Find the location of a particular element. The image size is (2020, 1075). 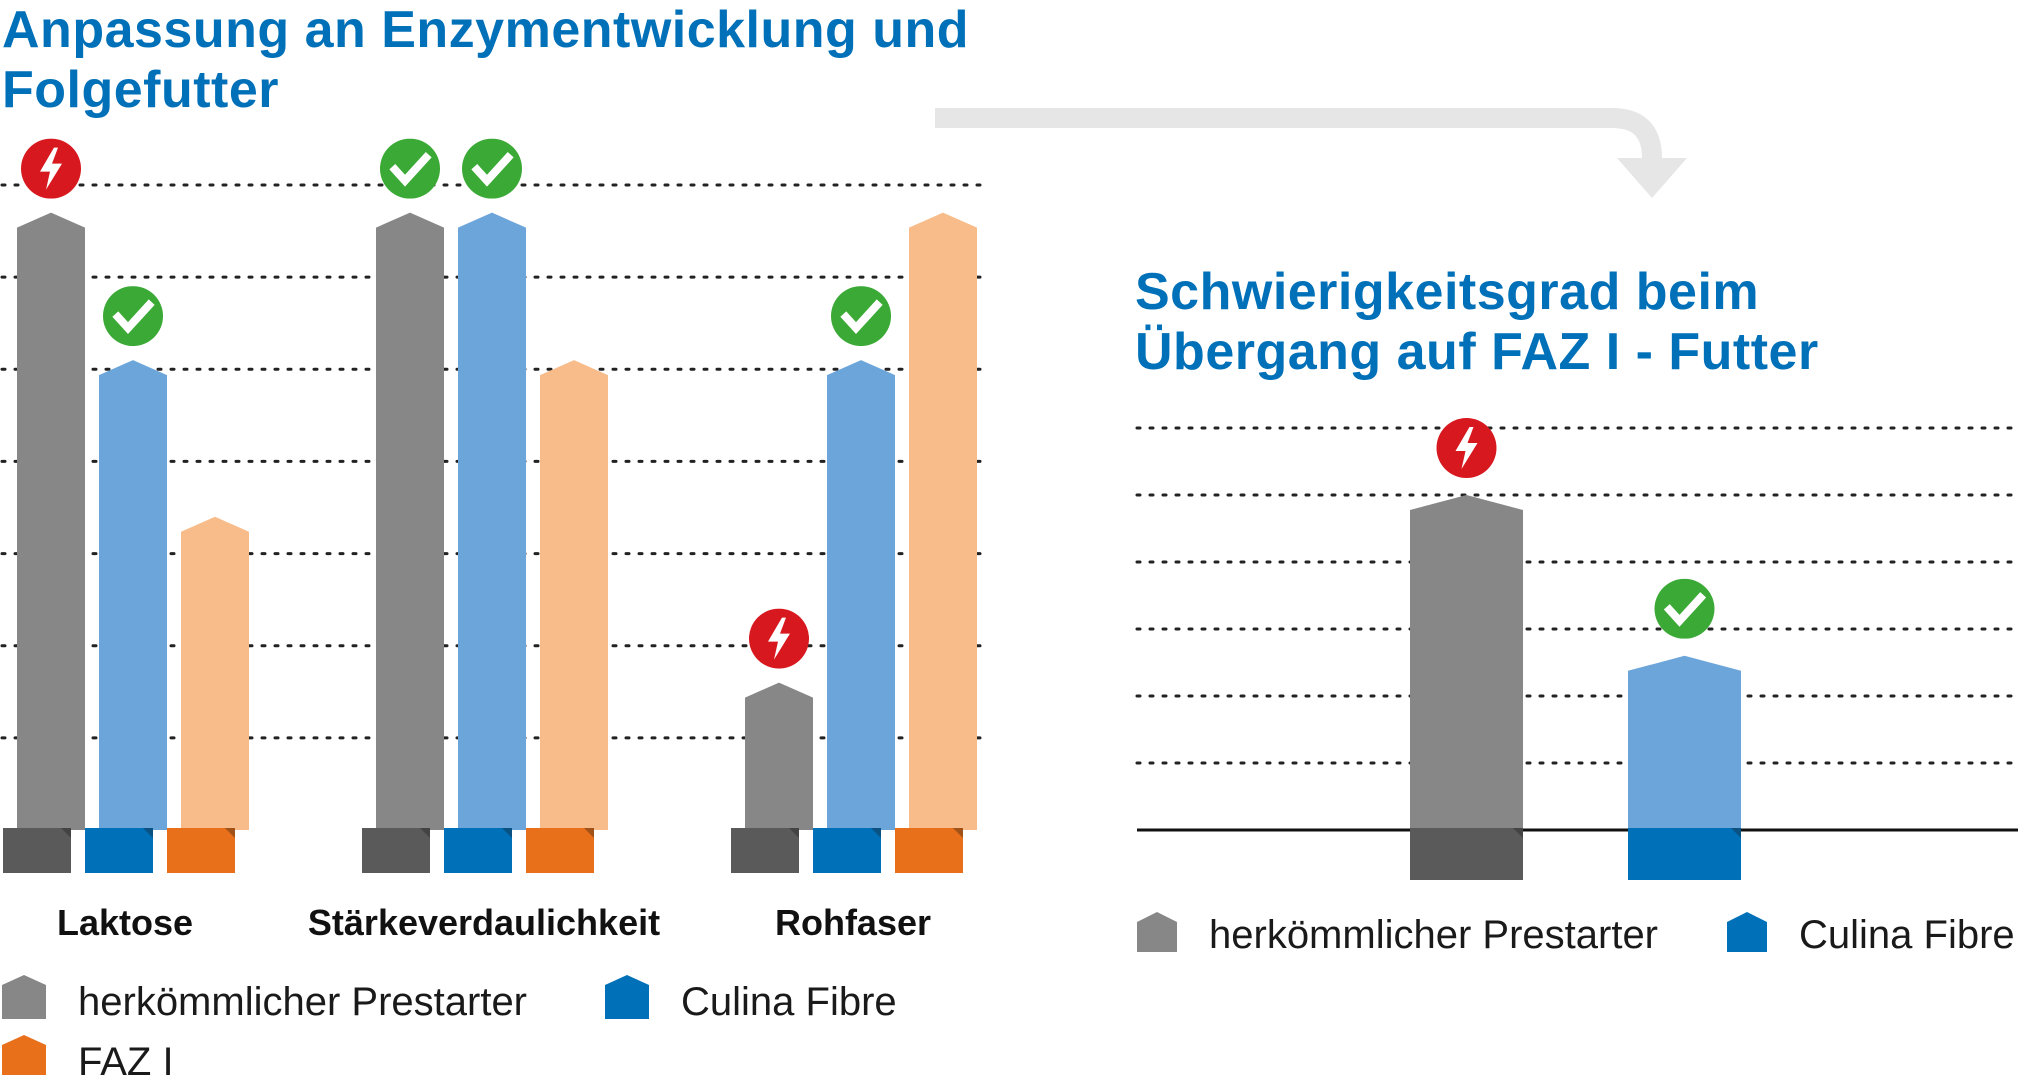

bar-rohfaser-faz-i is located at coordinates (943, 521).